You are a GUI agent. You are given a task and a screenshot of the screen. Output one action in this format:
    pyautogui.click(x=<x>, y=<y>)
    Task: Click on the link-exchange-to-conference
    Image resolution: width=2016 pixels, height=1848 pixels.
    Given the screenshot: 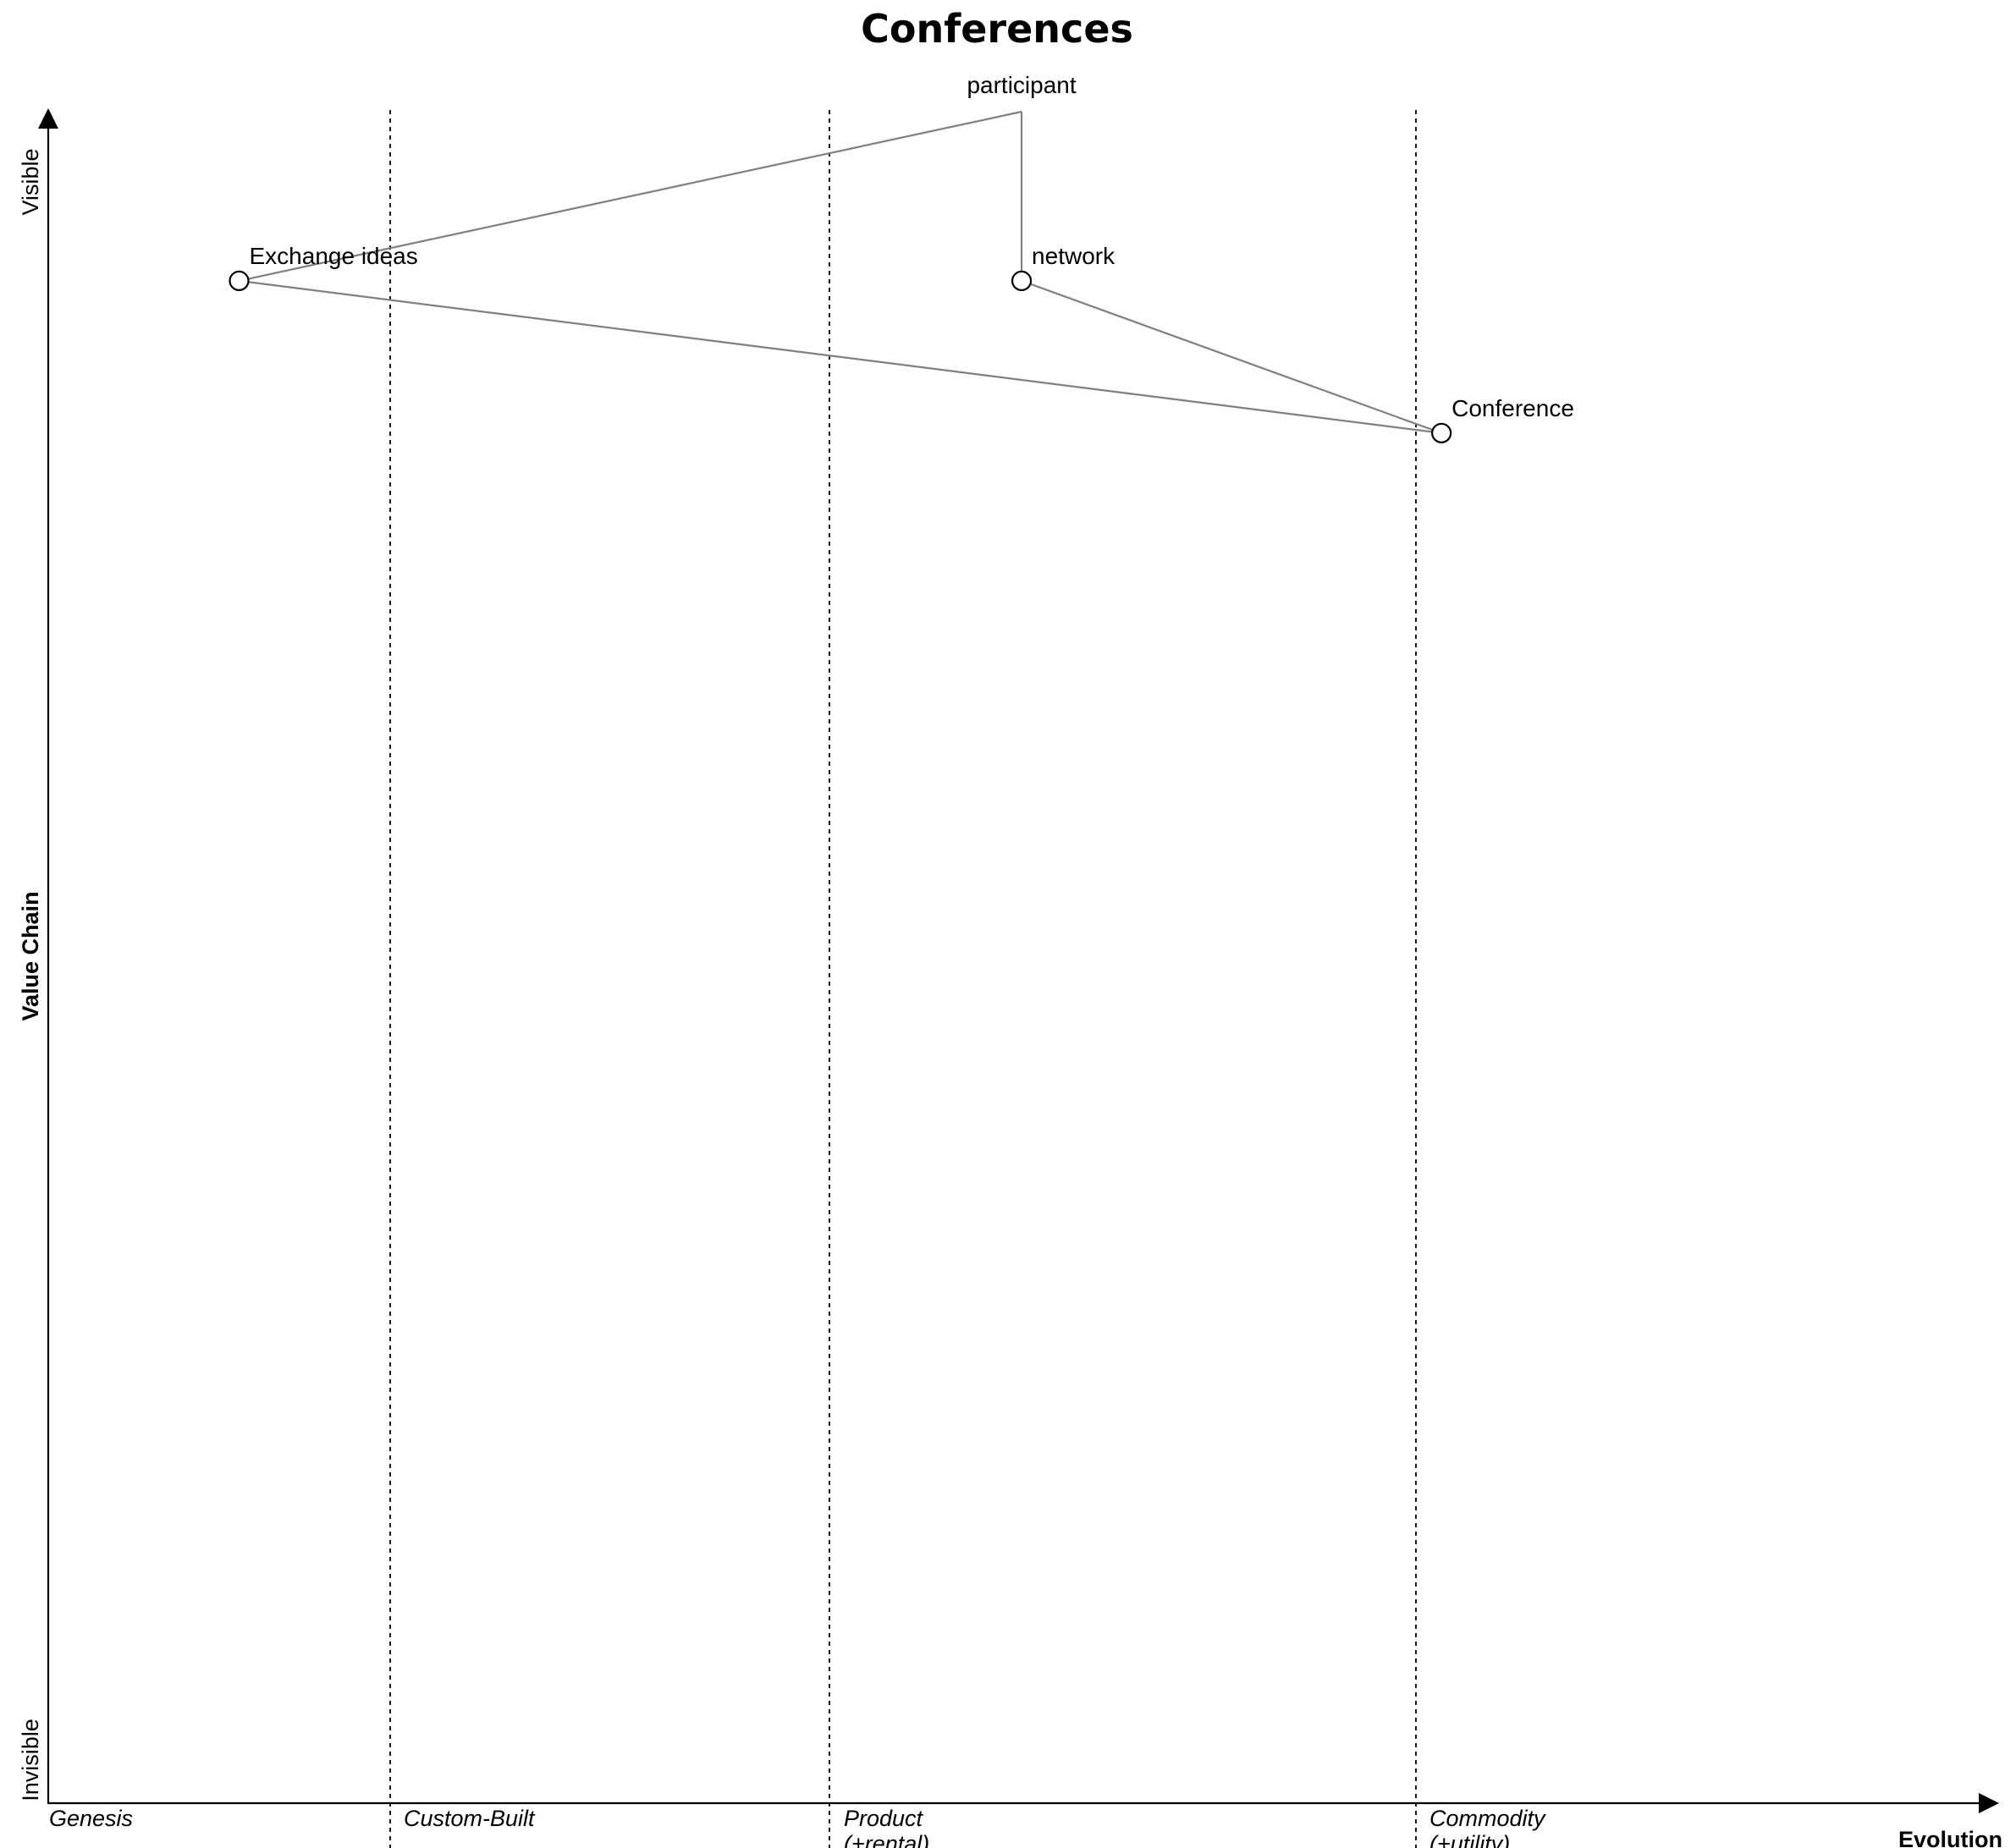 What is the action you would take?
    pyautogui.click(x=840, y=356)
    